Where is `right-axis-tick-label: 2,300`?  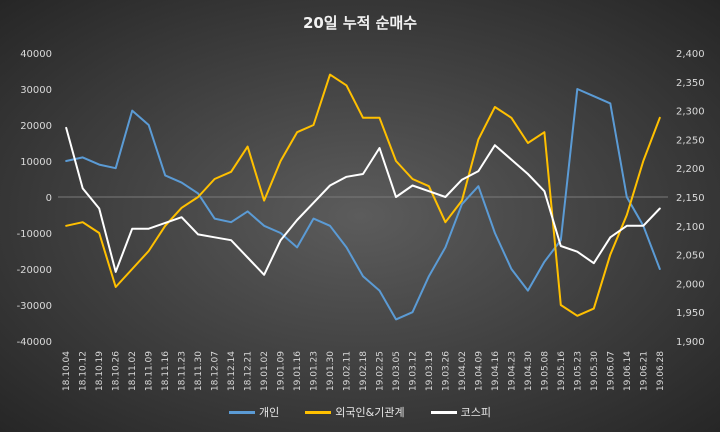 right-axis-tick-label: 2,300 is located at coordinates (690, 112).